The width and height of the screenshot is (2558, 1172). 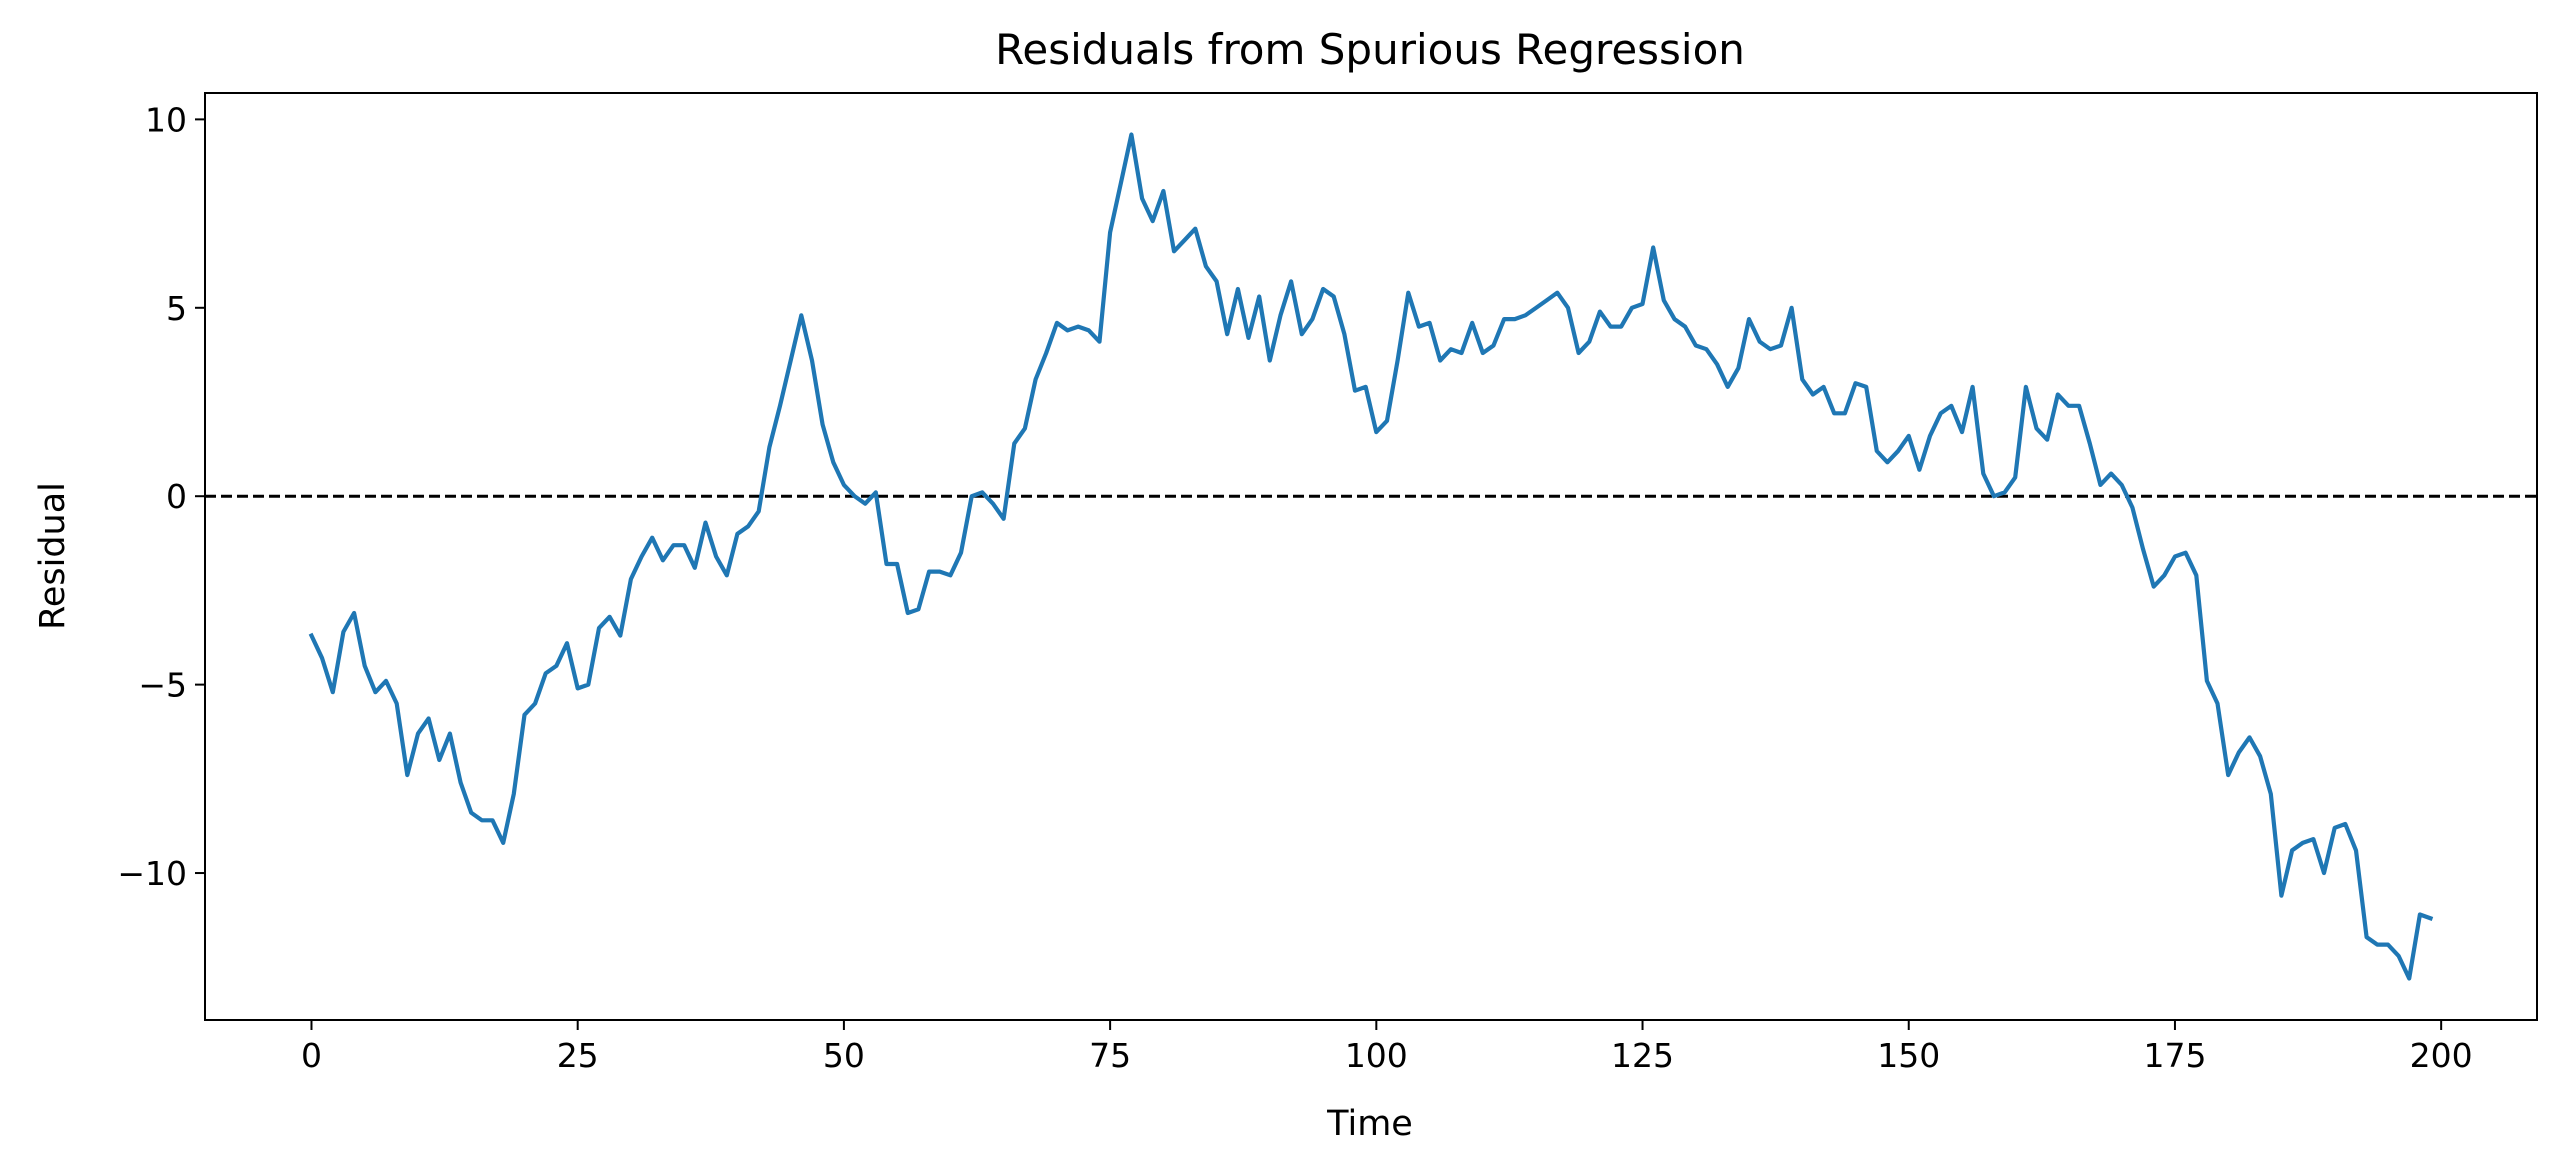 I want to click on y-tick-label: 10, so click(x=166, y=119).